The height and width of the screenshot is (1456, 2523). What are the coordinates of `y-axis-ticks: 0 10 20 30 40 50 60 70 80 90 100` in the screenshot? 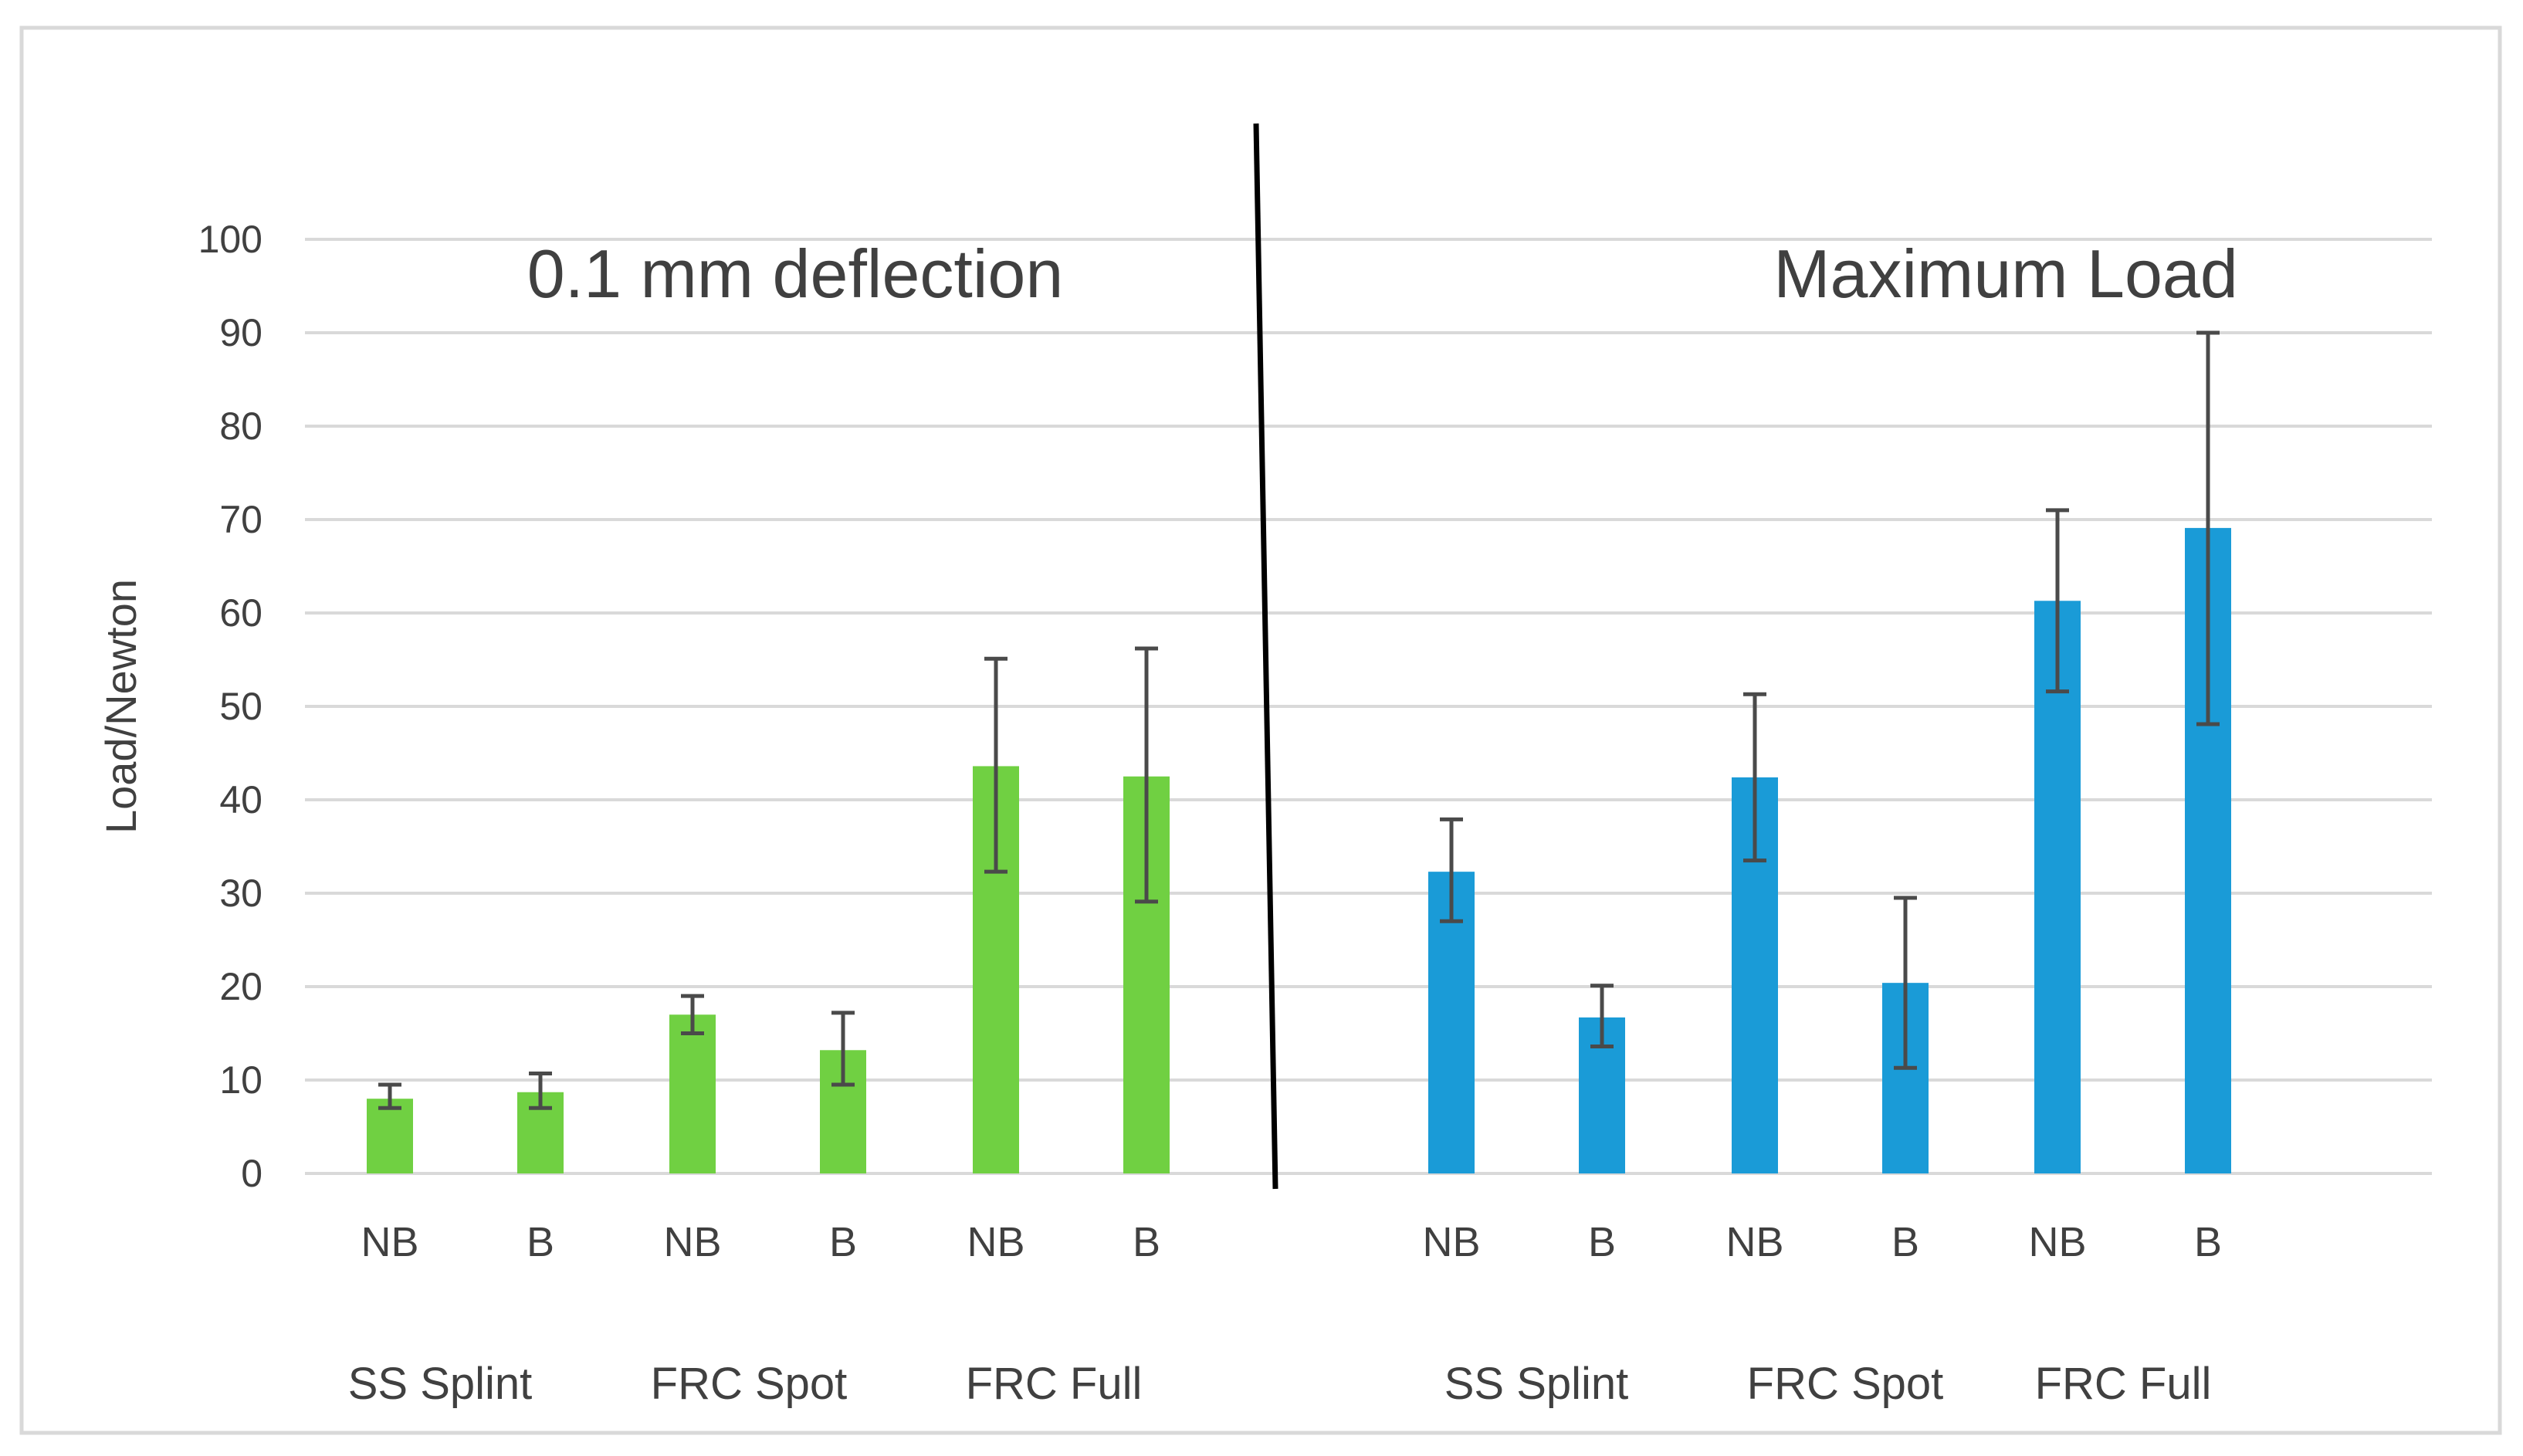 It's located at (230, 707).